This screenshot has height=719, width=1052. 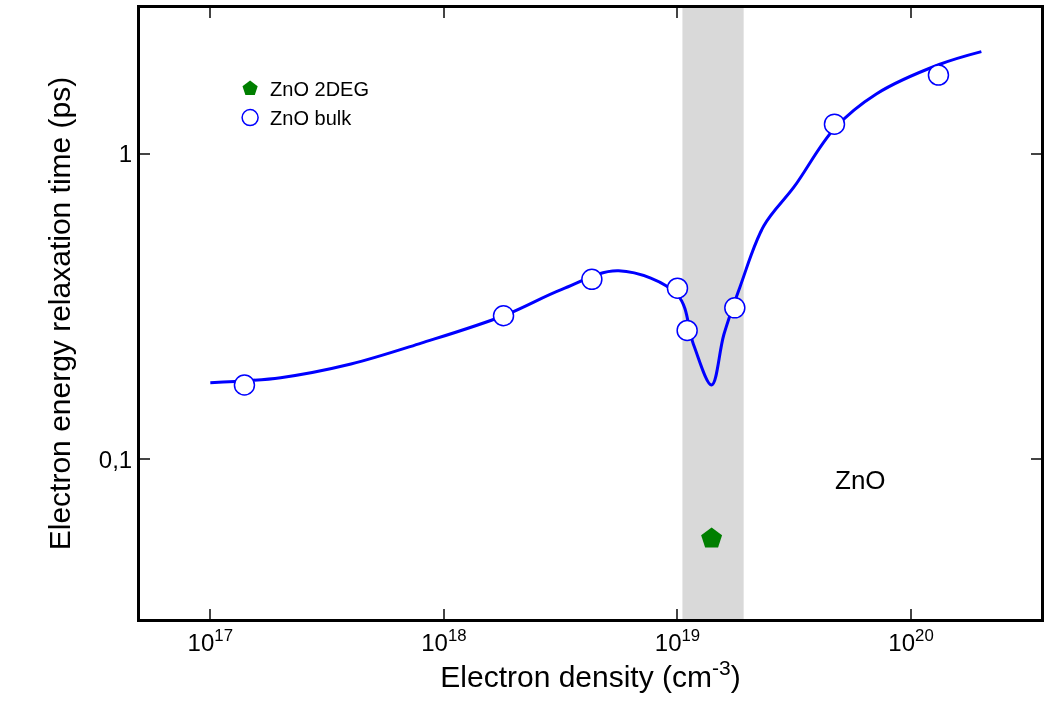 What do you see at coordinates (911, 640) in the screenshot?
I see `x-tick-label: 10$^{20}$` at bounding box center [911, 640].